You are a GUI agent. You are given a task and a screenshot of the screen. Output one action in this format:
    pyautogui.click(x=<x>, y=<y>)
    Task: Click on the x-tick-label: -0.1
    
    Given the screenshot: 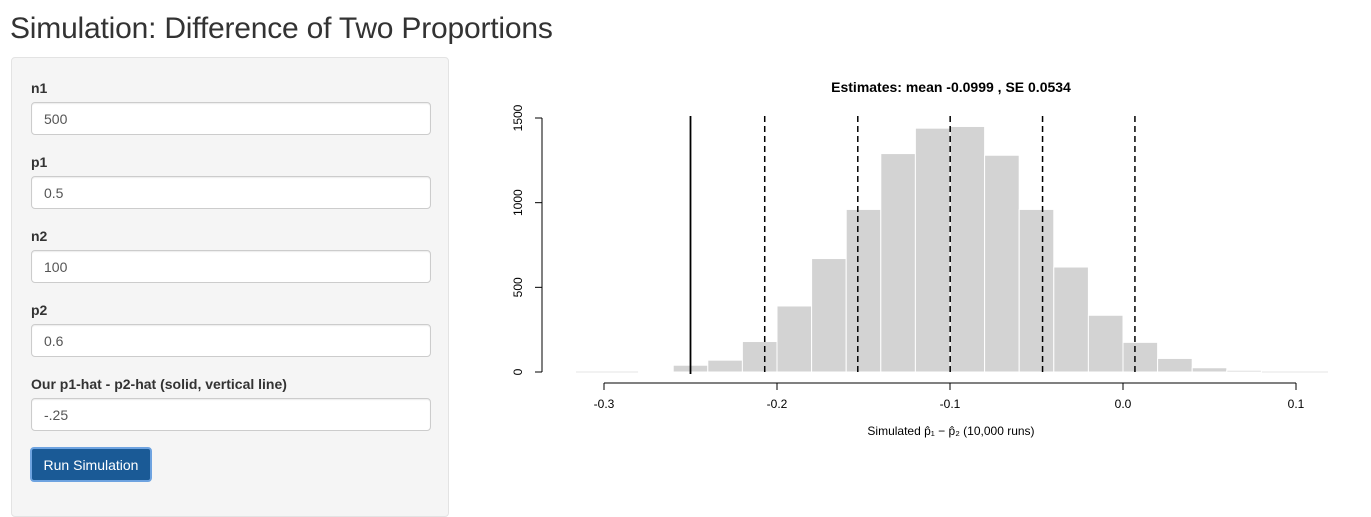 What is the action you would take?
    pyautogui.click(x=950, y=404)
    